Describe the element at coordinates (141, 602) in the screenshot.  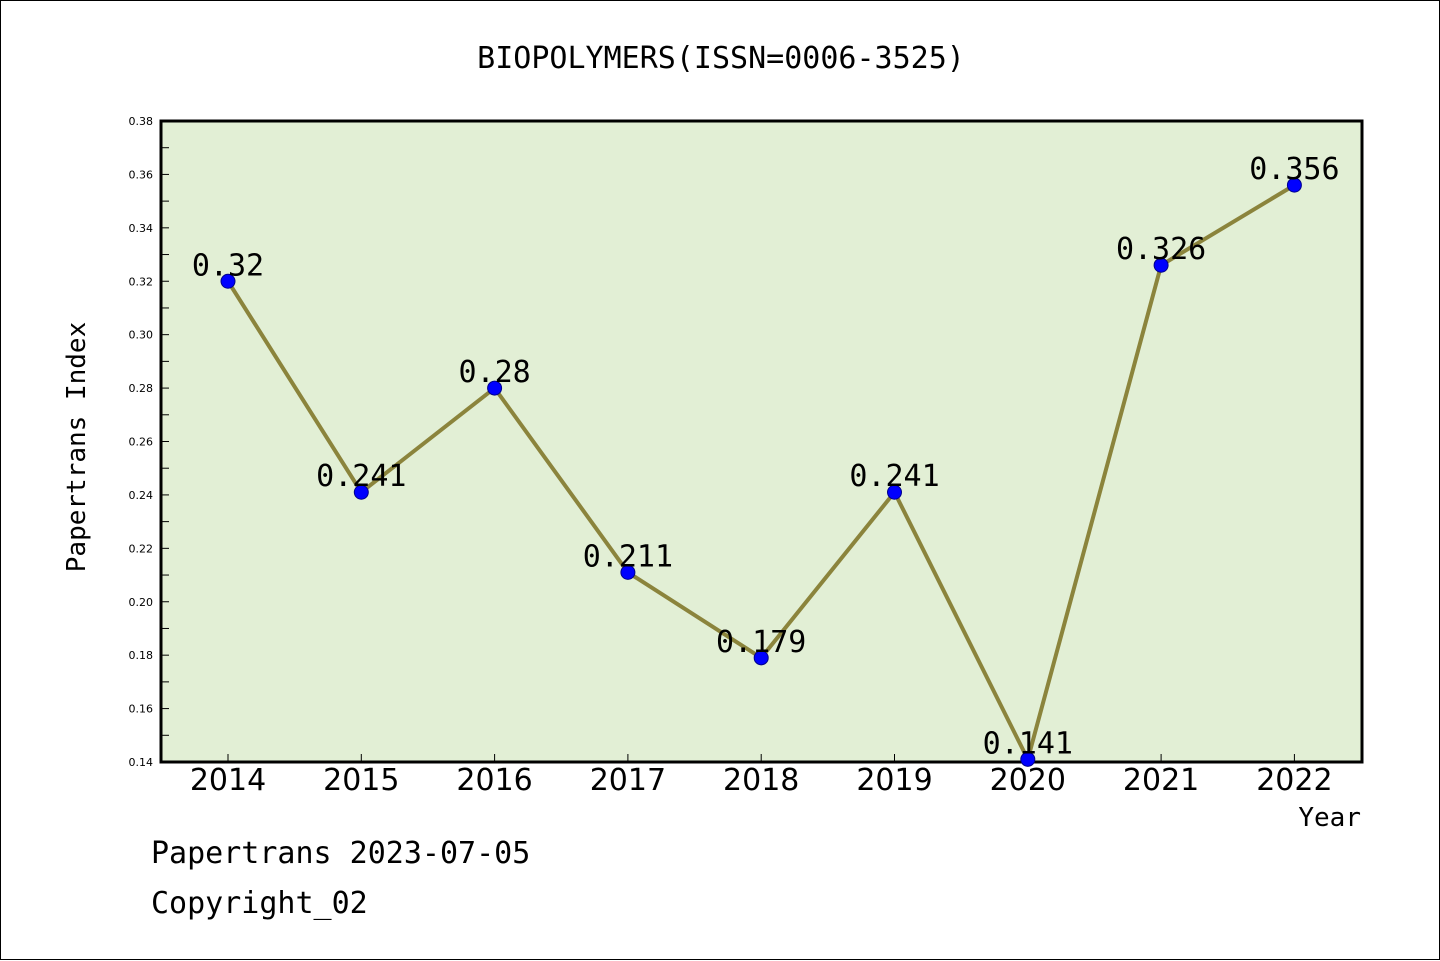
I see `y-tick-label: 0.20` at that location.